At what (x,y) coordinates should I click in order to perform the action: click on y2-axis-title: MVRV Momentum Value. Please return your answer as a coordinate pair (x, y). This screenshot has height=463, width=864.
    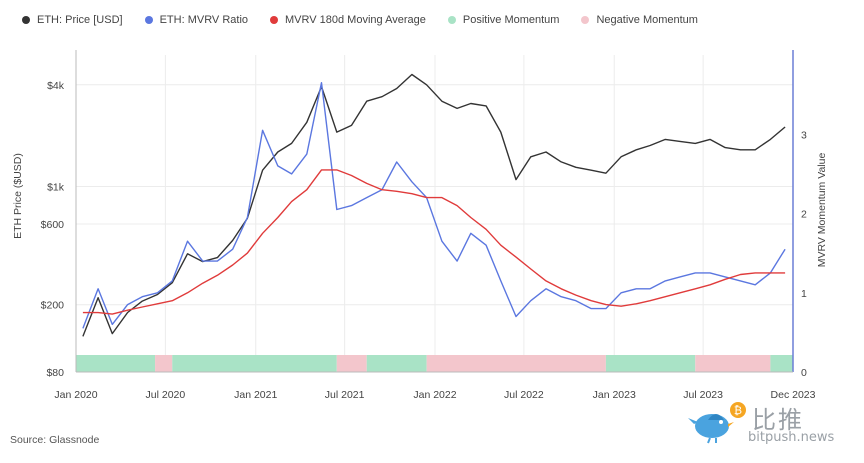
    Looking at the image, I should click on (822, 210).